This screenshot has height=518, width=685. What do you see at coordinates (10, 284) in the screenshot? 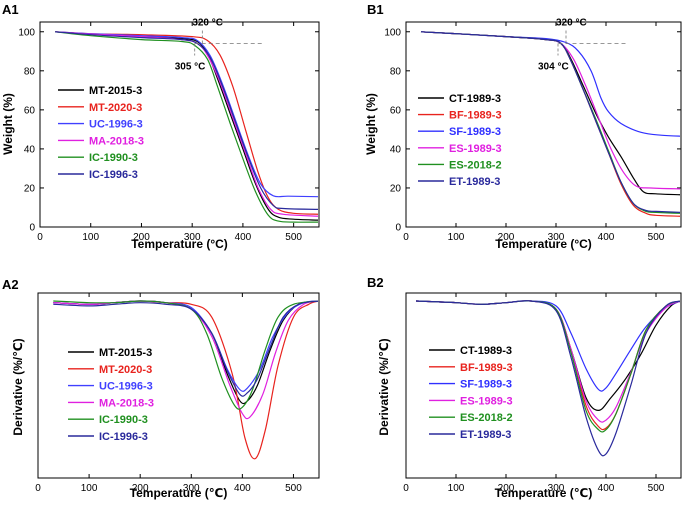
I see `panel-label: A2` at bounding box center [10, 284].